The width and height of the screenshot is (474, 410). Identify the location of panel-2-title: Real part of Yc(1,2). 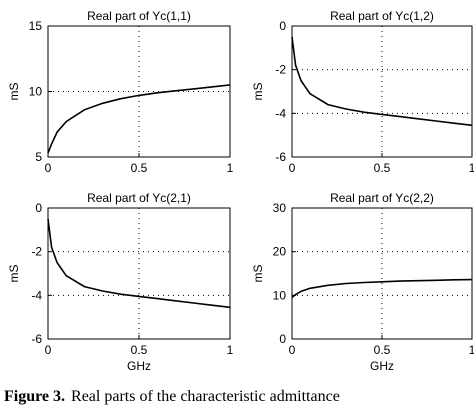
(382, 16).